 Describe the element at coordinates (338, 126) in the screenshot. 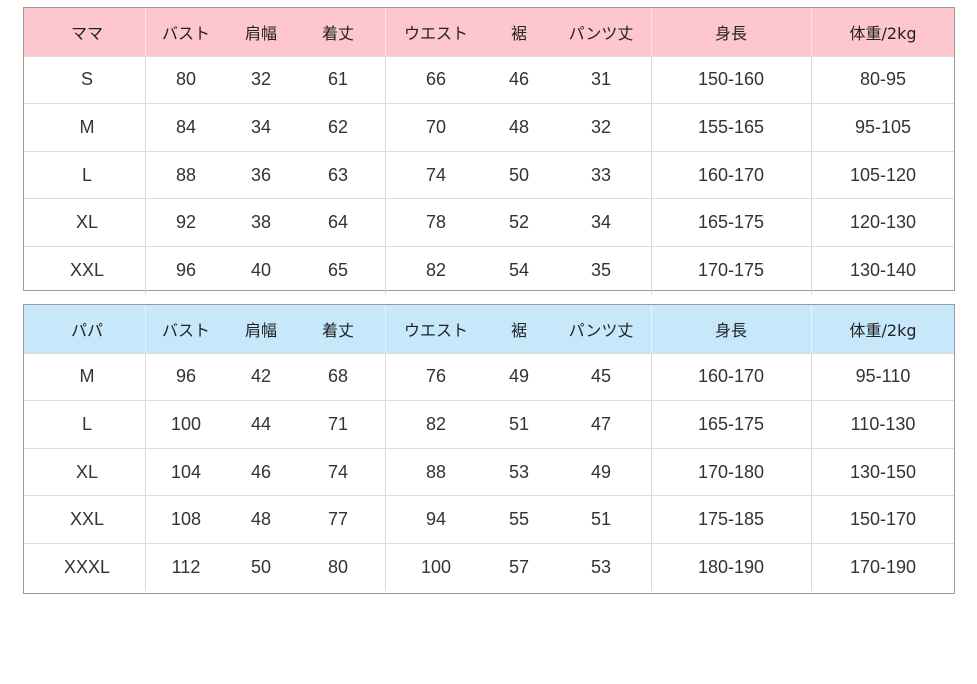

I see `table-cell: 62` at that location.